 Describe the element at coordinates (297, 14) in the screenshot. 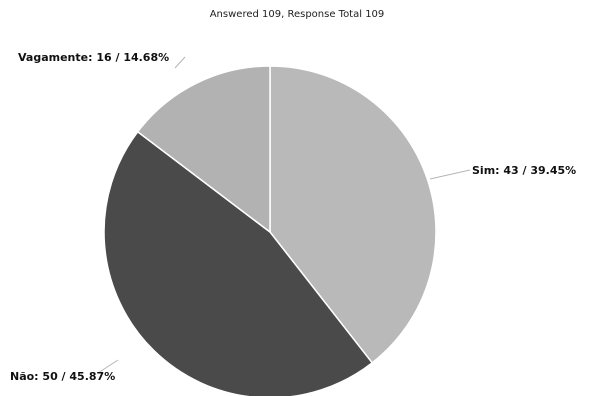

I see `chart-title: Answered 109, Response Total 109` at that location.